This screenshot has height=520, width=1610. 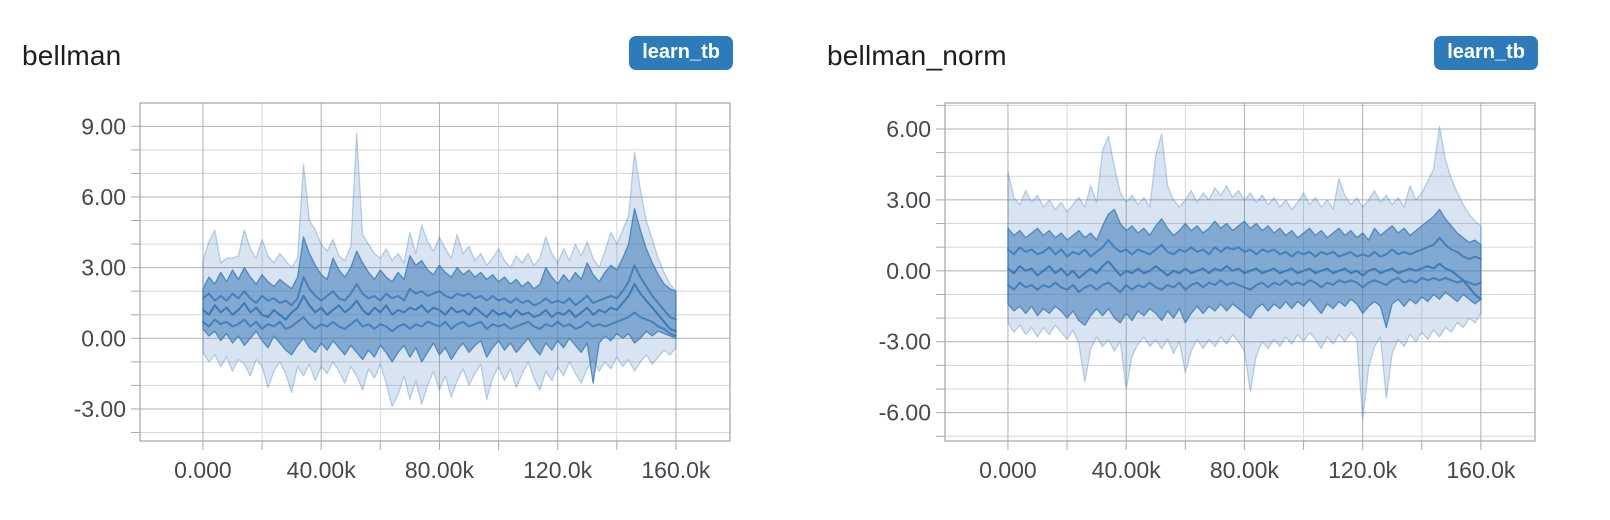 I want to click on y-tick-label: 9.00, so click(x=103, y=126).